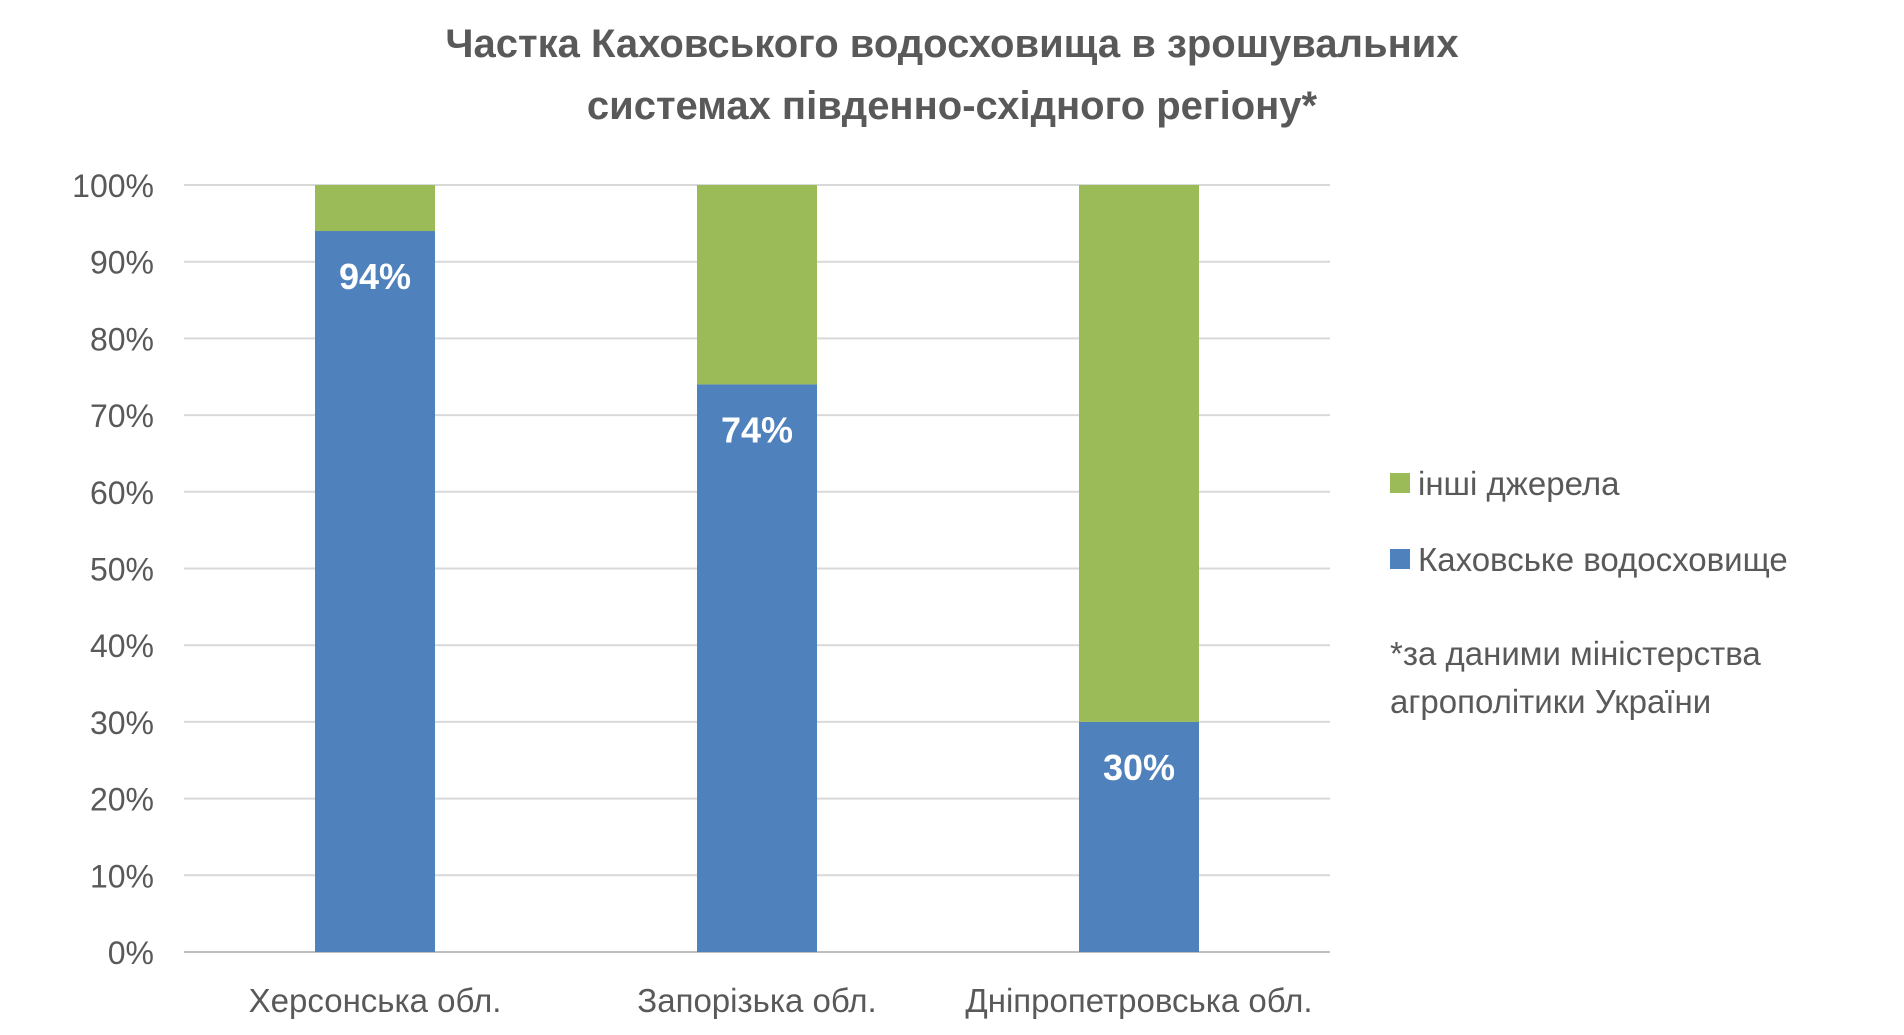 This screenshot has width=1904, height=1035. What do you see at coordinates (113, 186) in the screenshot?
I see `y-tick-label: 100%` at bounding box center [113, 186].